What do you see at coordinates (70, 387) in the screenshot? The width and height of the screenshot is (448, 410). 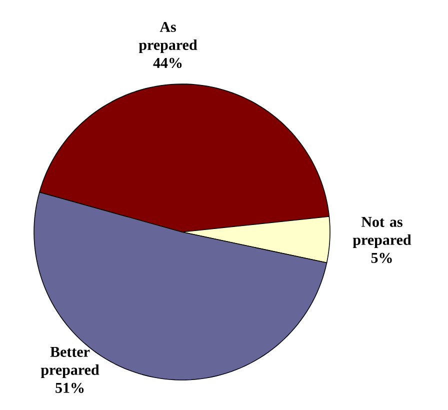 I see `data-label: 51%` at bounding box center [70, 387].